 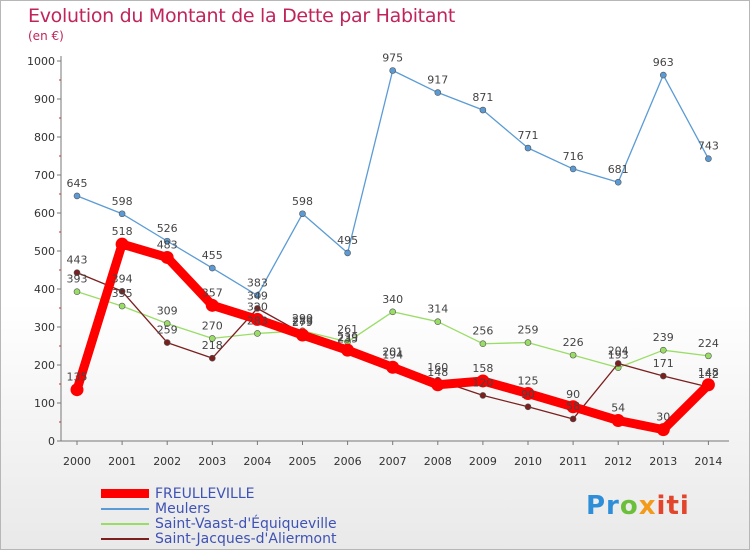 I want to click on y-tick-label: 1000, so click(x=41, y=61).